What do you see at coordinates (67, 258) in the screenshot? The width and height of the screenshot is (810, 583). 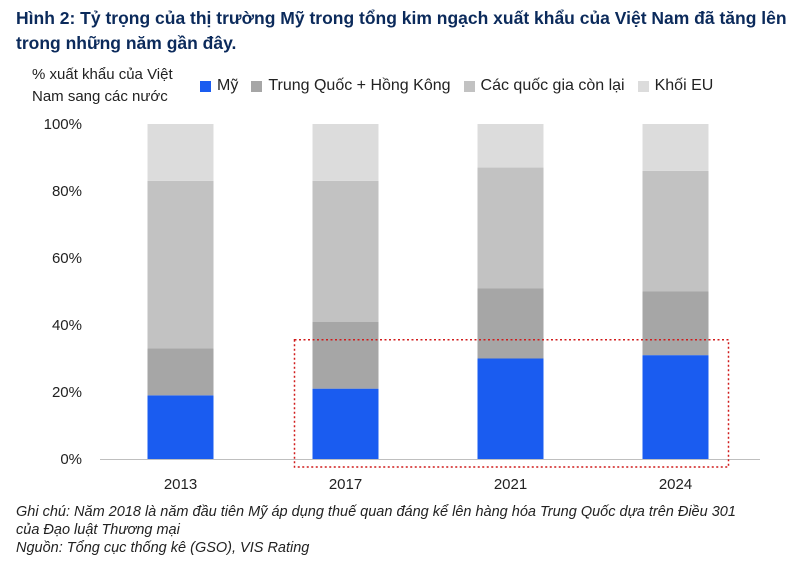 I see `y-tick-label: 60%` at bounding box center [67, 258].